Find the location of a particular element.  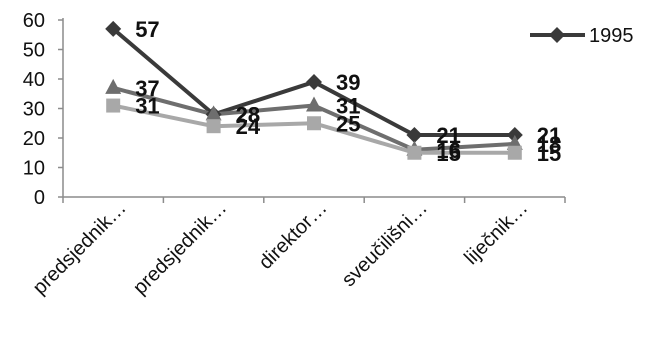

legend-marker is located at coordinates (557, 35).